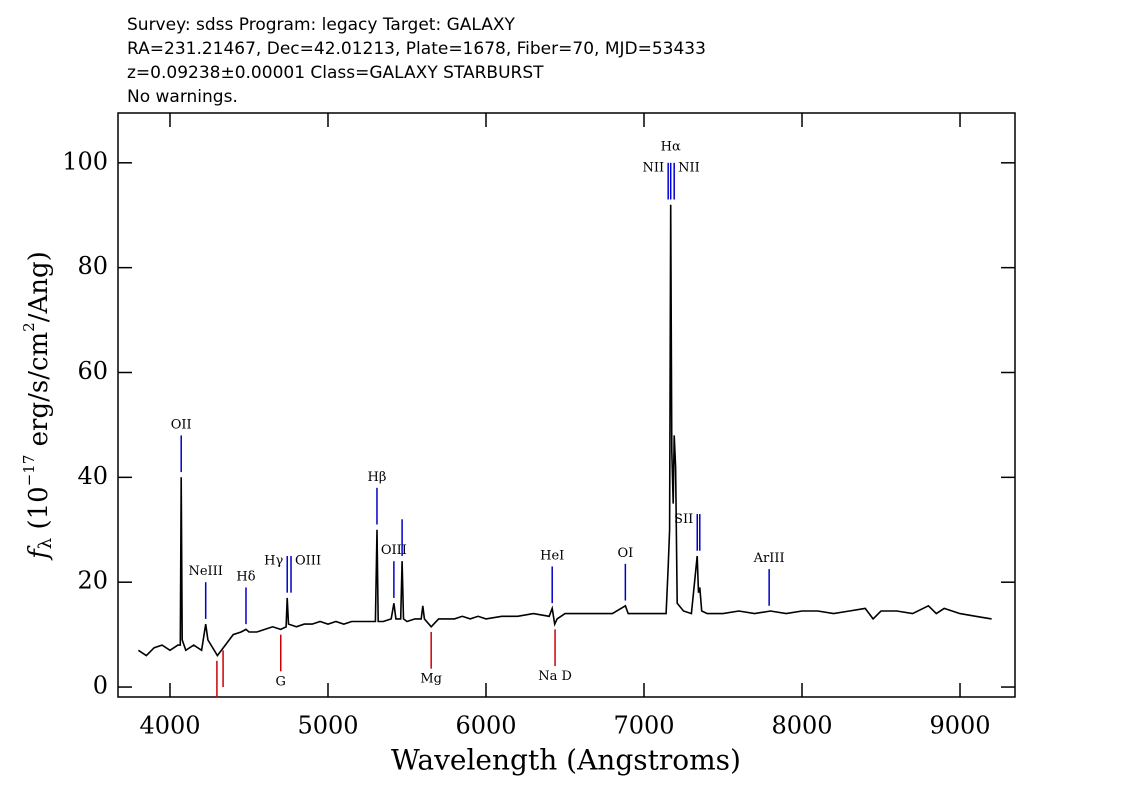 The height and width of the screenshot is (810, 1134). I want to click on x-axis-label: Wavelength (Angstroms), so click(566, 760).